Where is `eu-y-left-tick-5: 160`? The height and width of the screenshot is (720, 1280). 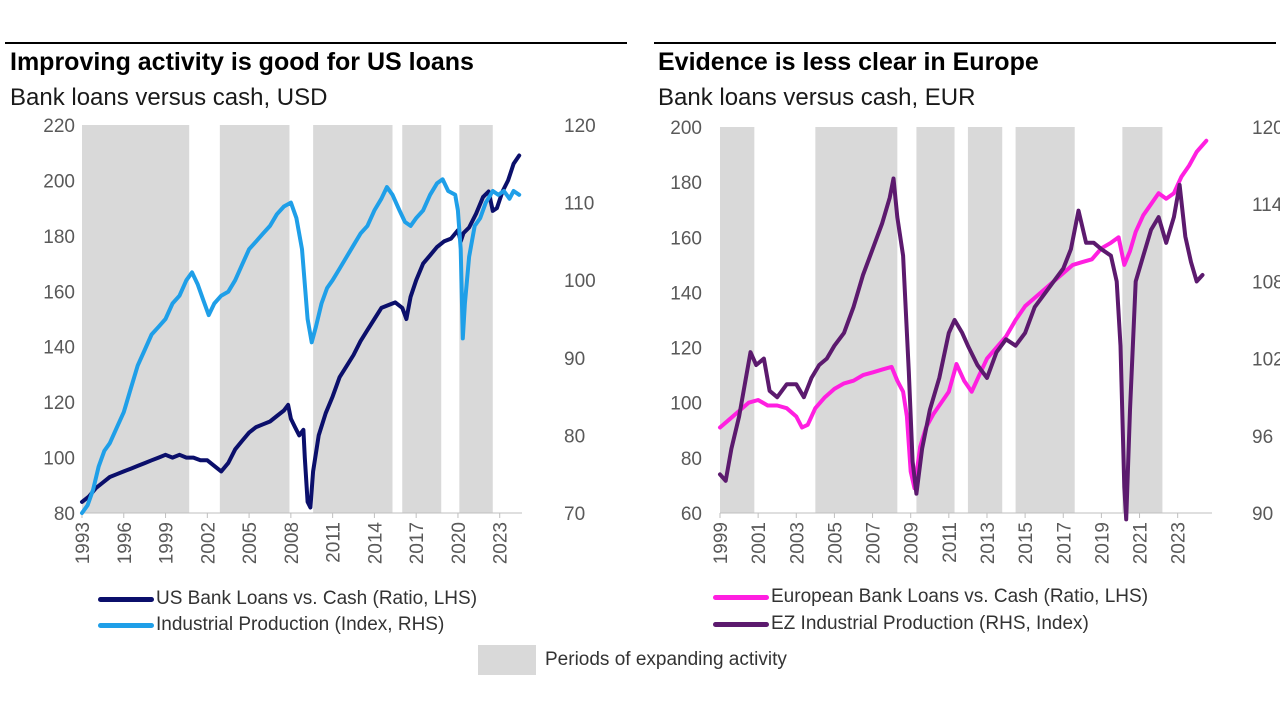 eu-y-left-tick-5: 160 is located at coordinates (686, 238).